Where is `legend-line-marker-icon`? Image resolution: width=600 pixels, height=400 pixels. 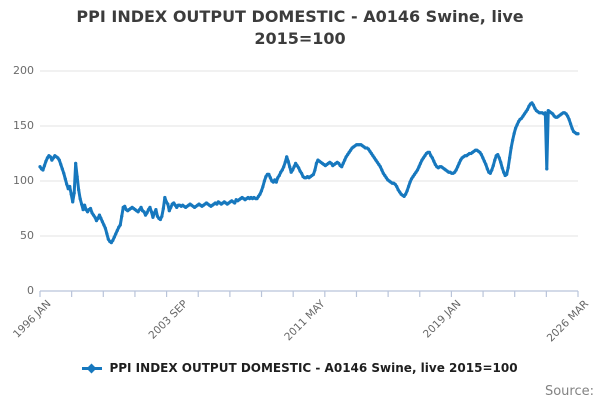 legend-line-marker-icon is located at coordinates (92, 368).